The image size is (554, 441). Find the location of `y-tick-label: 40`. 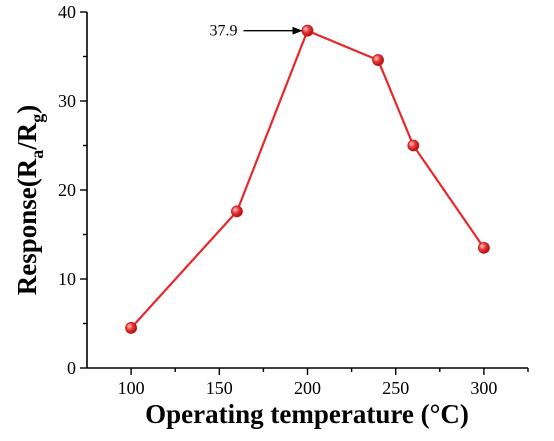

y-tick-label: 40 is located at coordinates (67, 12).